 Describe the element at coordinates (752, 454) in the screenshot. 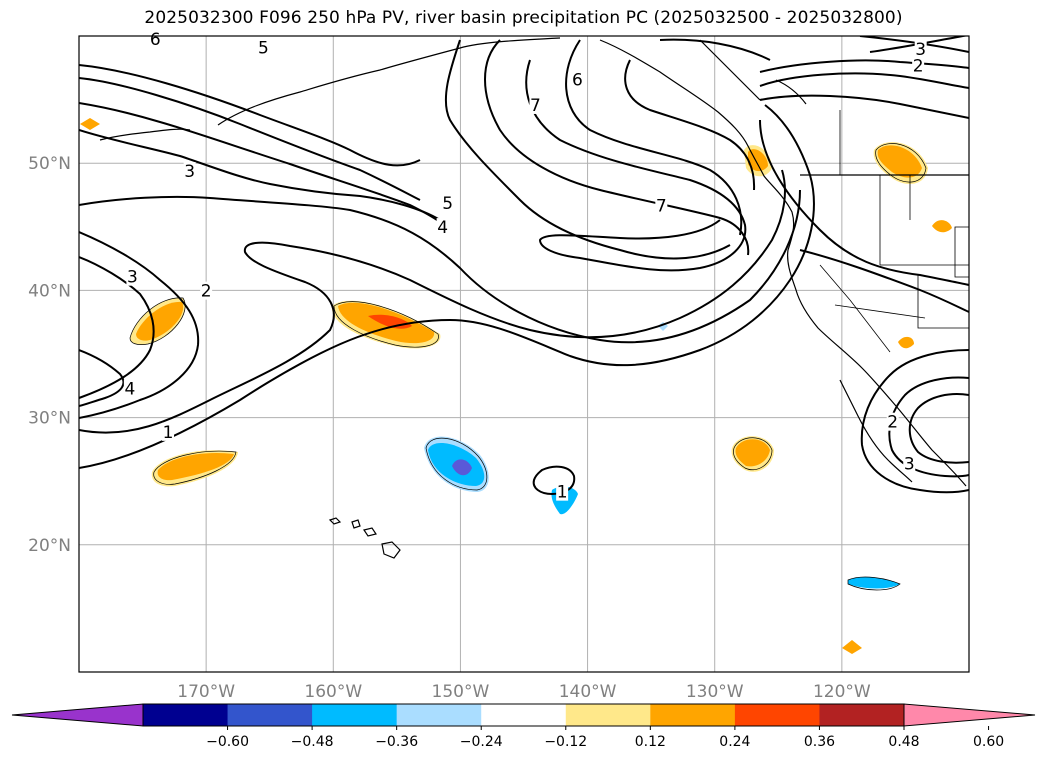

I see `precip-blob-127w-27n` at that location.